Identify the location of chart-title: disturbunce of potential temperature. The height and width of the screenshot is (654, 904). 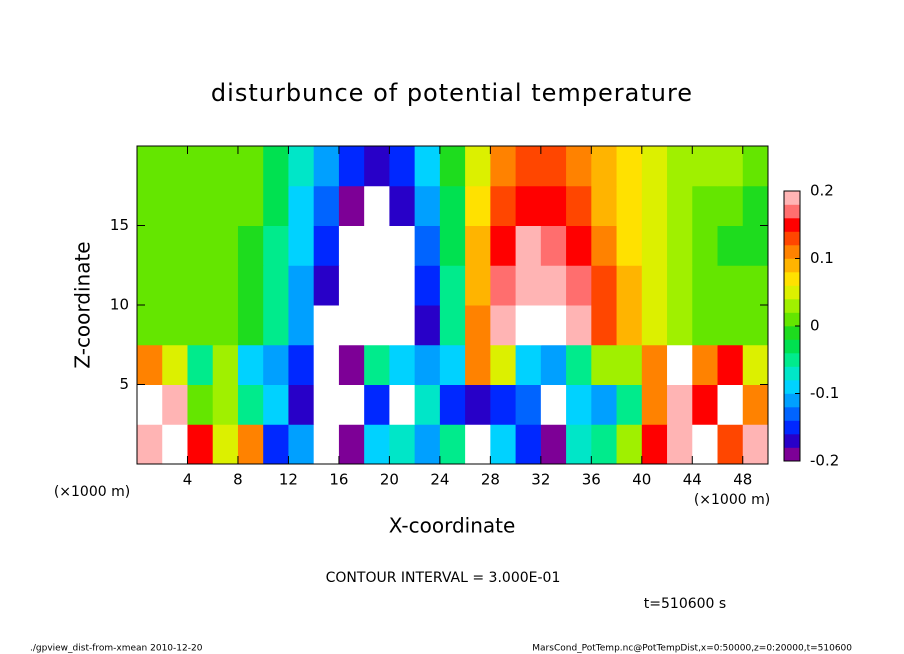
(452, 93).